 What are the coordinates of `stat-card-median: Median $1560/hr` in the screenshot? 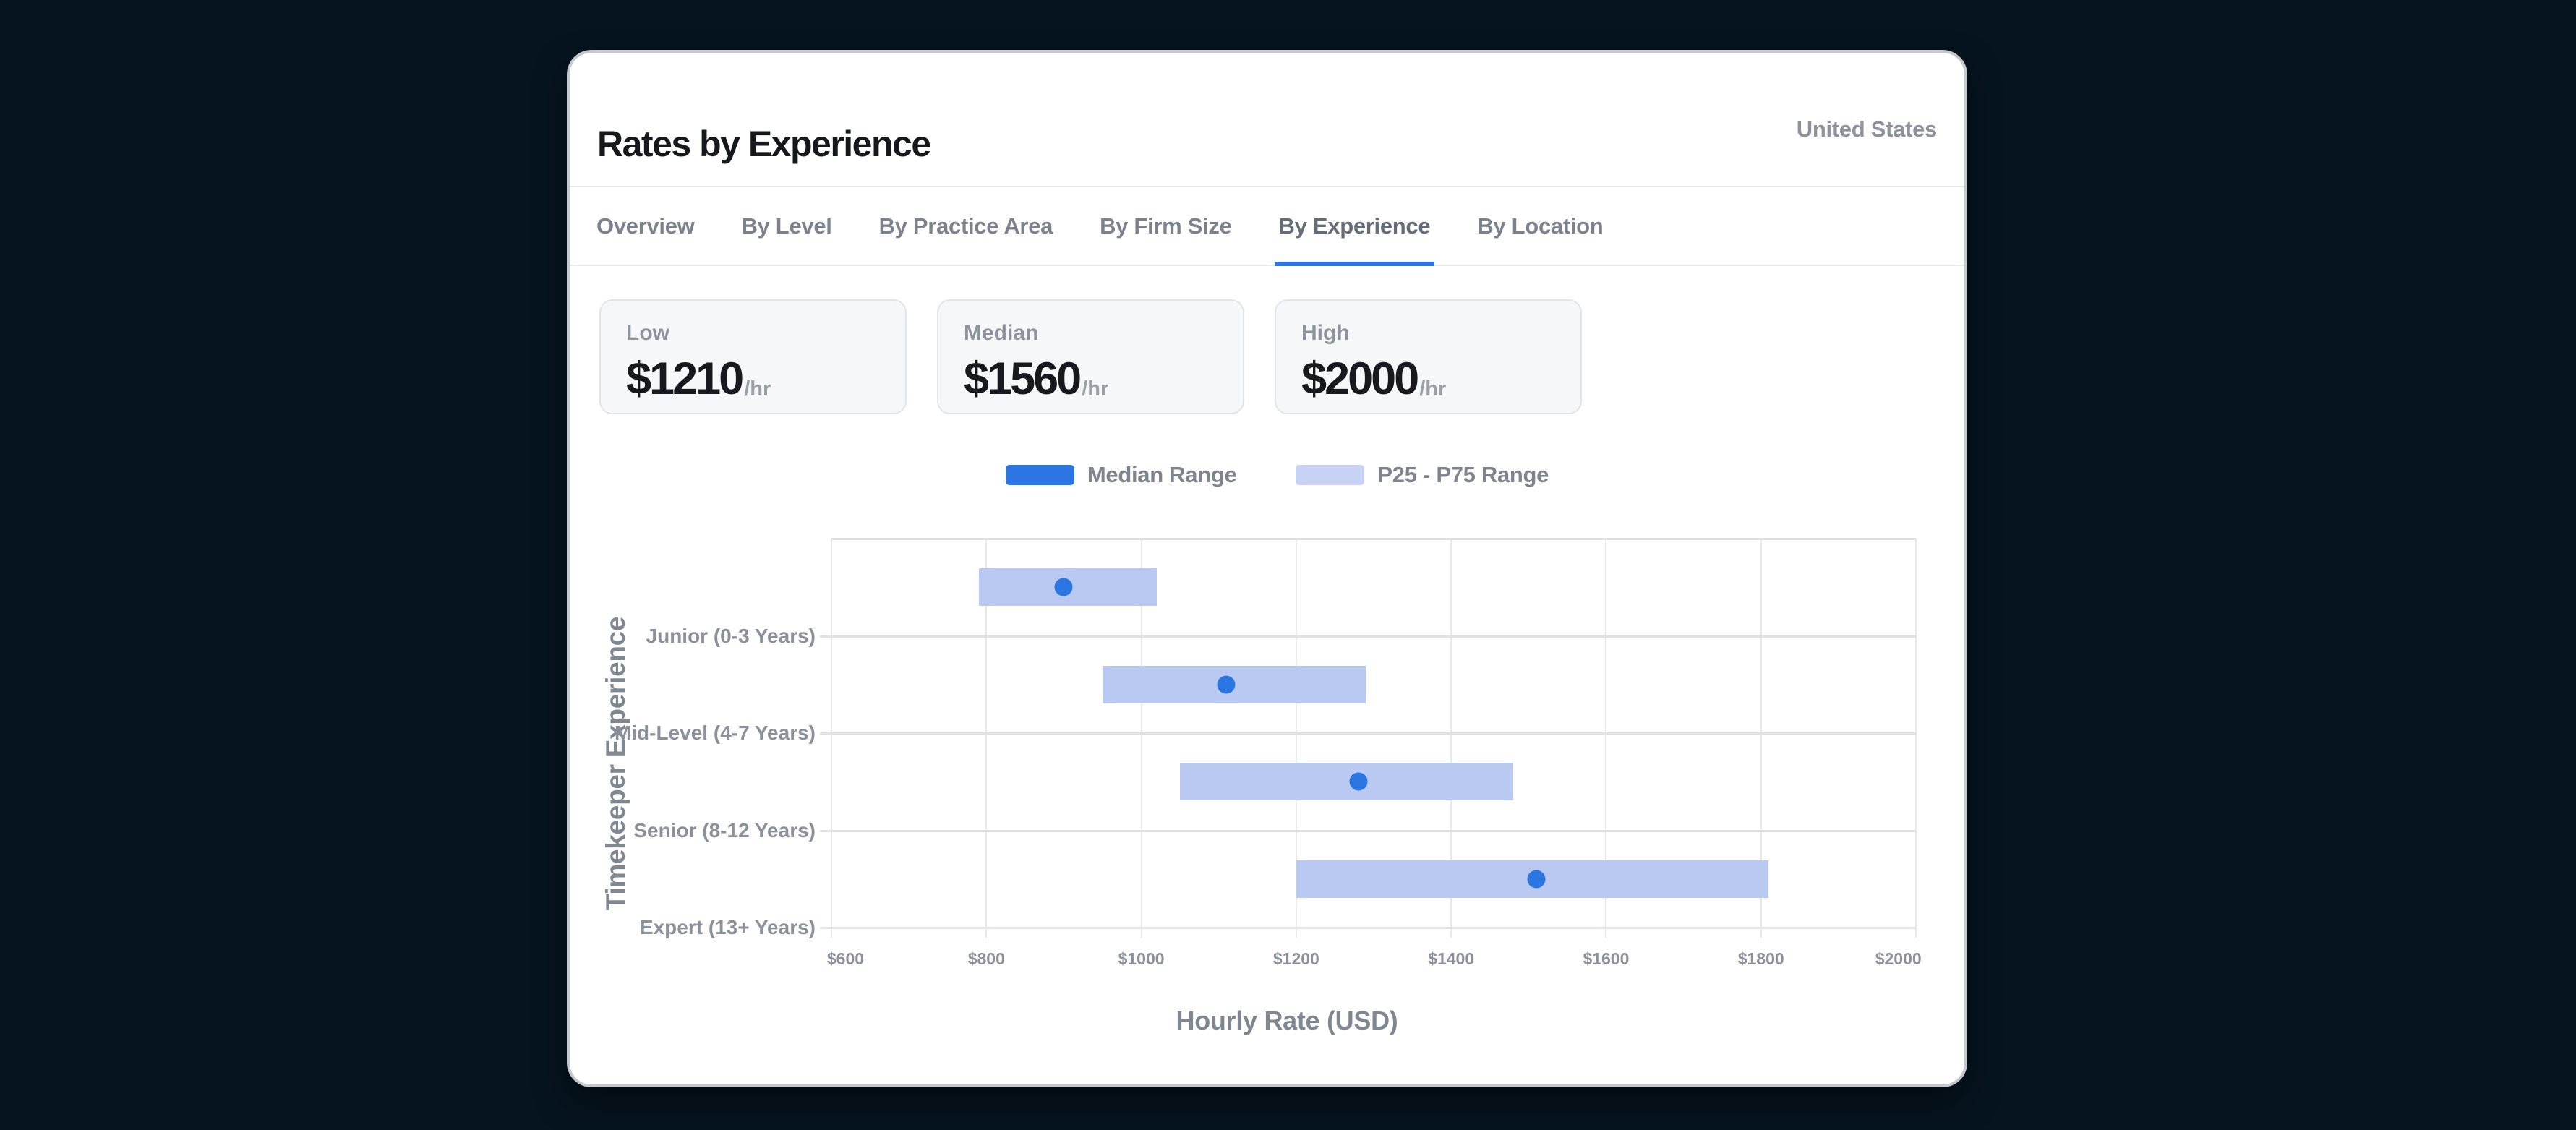 It's located at (1091, 356).